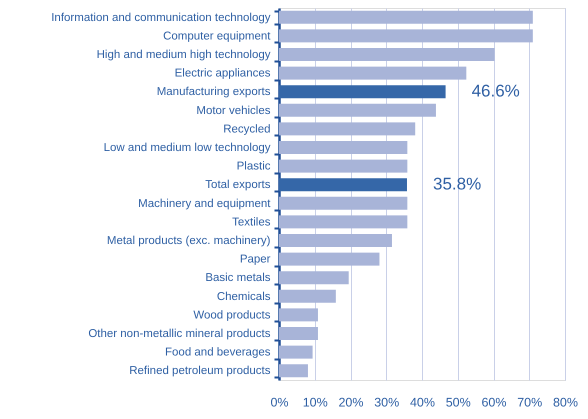 The height and width of the screenshot is (419, 588). Describe the element at coordinates (529, 403) in the screenshot. I see `x-tick-label: 70%` at that location.